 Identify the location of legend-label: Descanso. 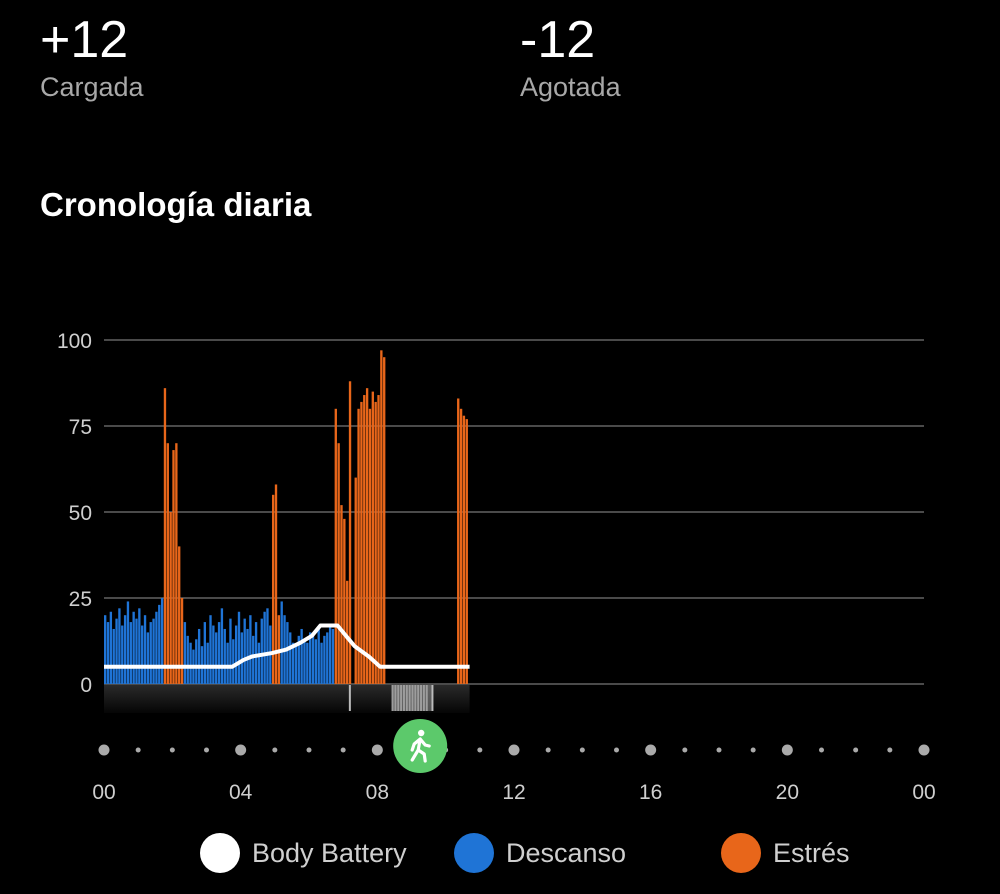
(566, 852).